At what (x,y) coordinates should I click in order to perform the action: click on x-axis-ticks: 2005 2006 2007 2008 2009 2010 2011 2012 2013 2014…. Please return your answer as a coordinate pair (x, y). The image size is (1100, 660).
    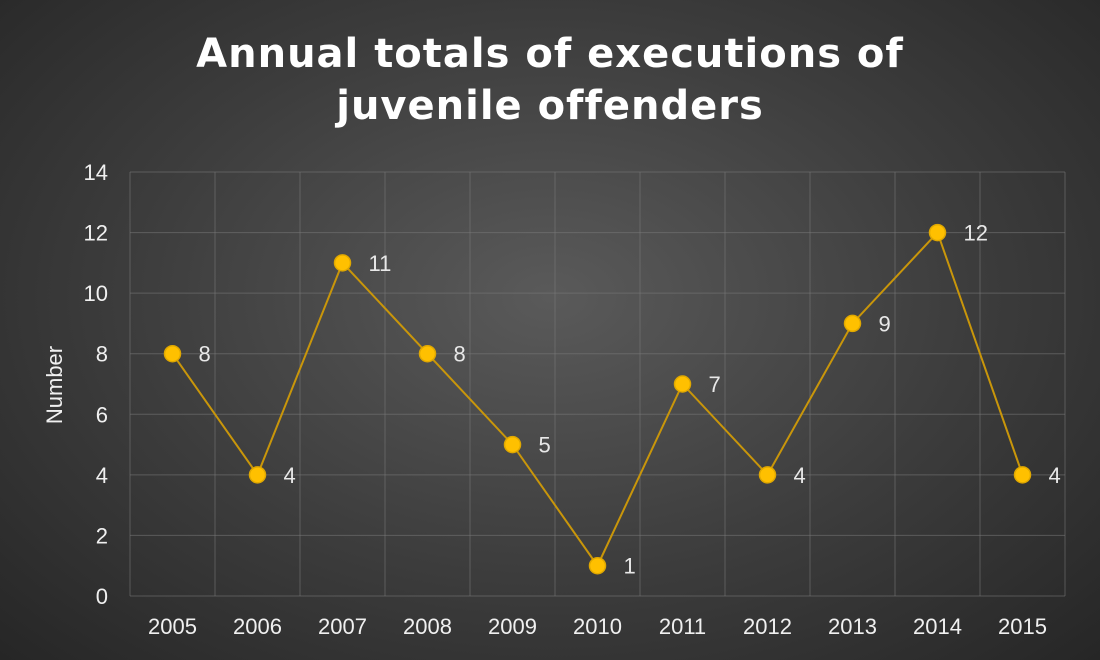
    Looking at the image, I should click on (597, 626).